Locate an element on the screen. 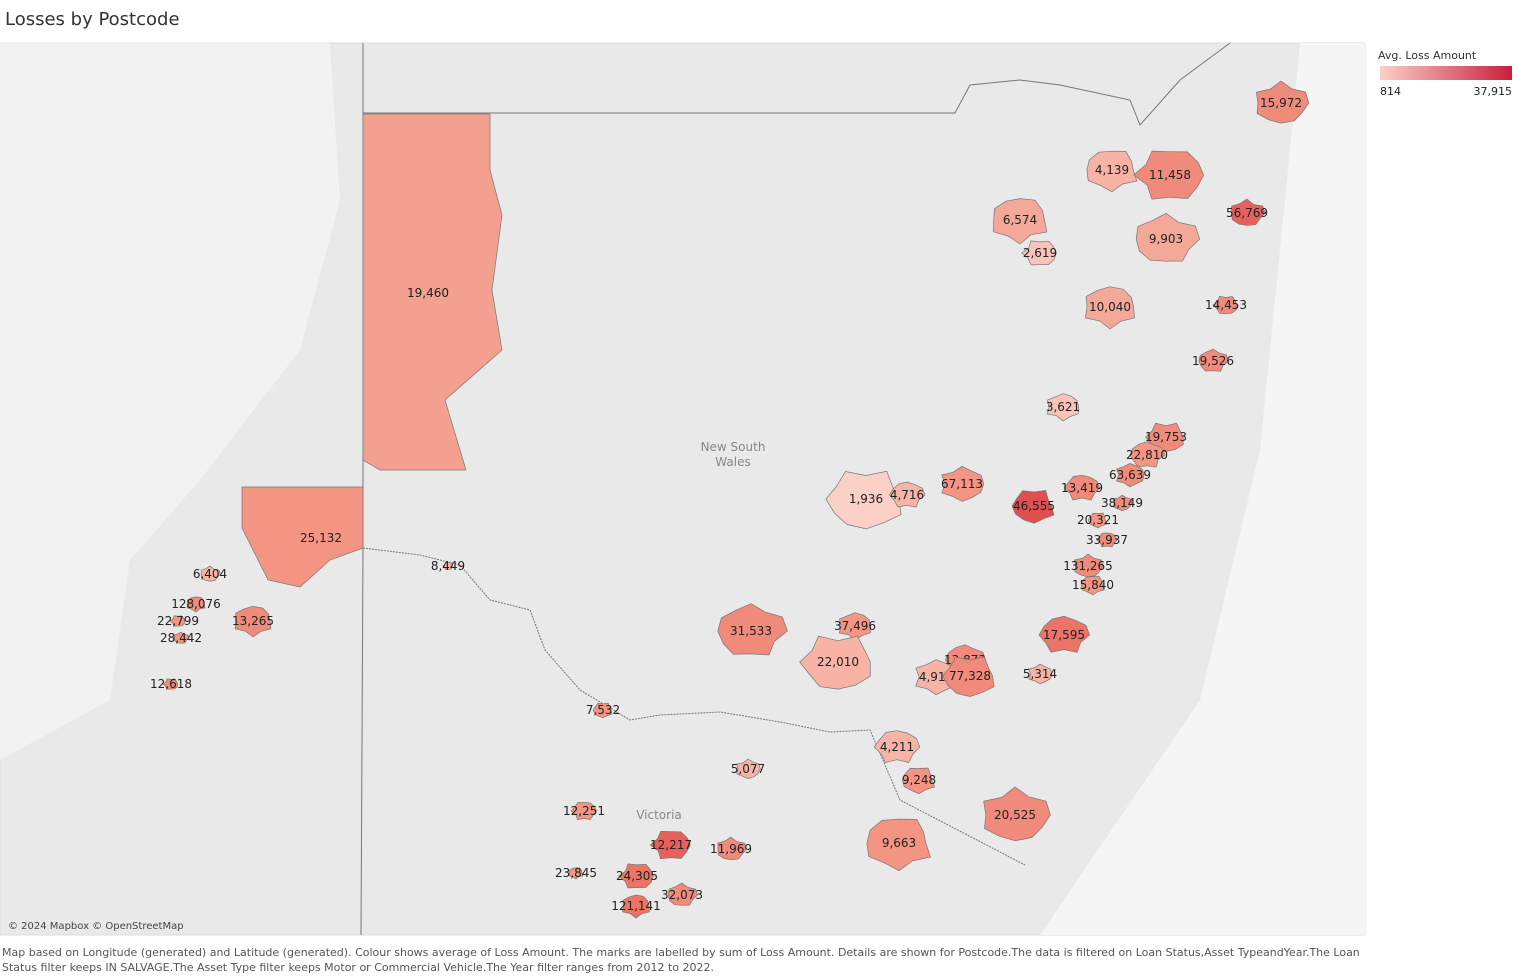  region-label: 131,265 is located at coordinates (1088, 566).